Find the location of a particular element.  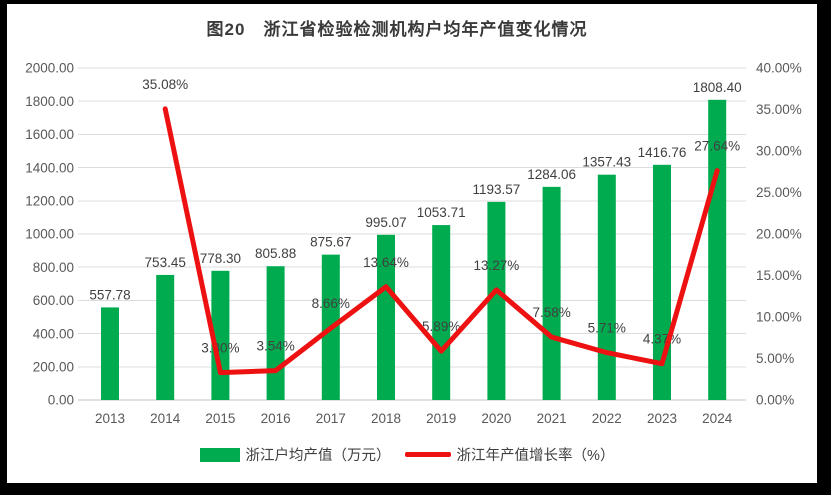

svg-text: 30.00% is located at coordinates (779, 151).